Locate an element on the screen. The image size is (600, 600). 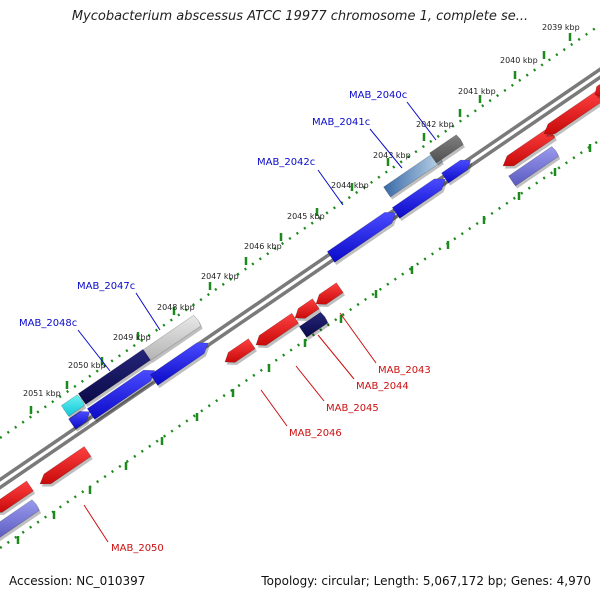
gene-block-gray is located at coordinates (446, 149).